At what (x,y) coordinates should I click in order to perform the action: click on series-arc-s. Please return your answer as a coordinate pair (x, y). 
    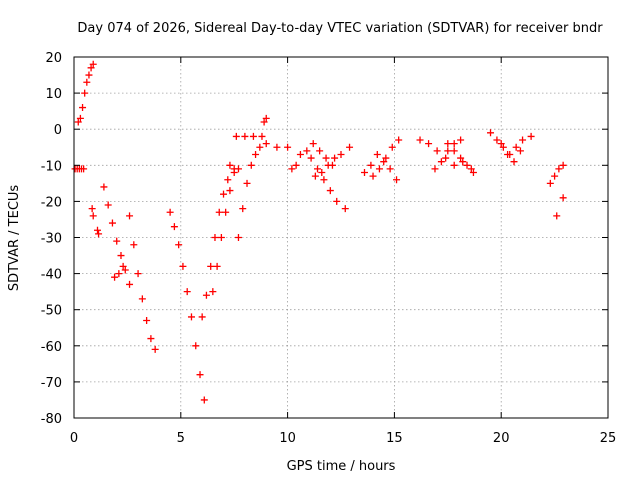
    Looking at the image, I should click on (386, 158).